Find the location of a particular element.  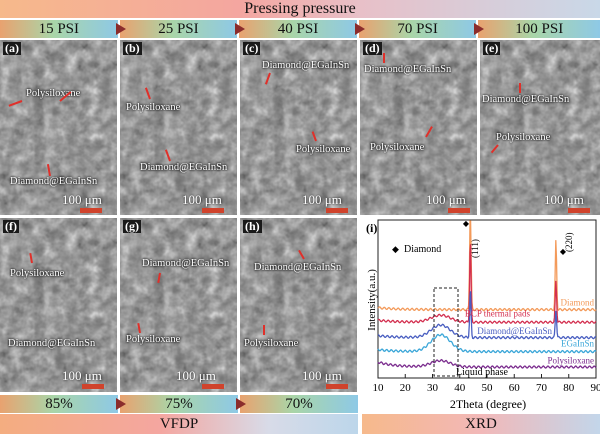

panel-label: (f) is located at coordinates (11, 226).